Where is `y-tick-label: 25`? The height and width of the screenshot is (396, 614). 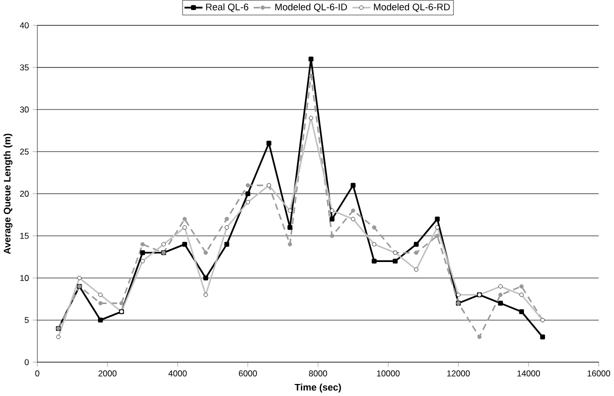
y-tick-label: 25 is located at coordinates (24, 151).